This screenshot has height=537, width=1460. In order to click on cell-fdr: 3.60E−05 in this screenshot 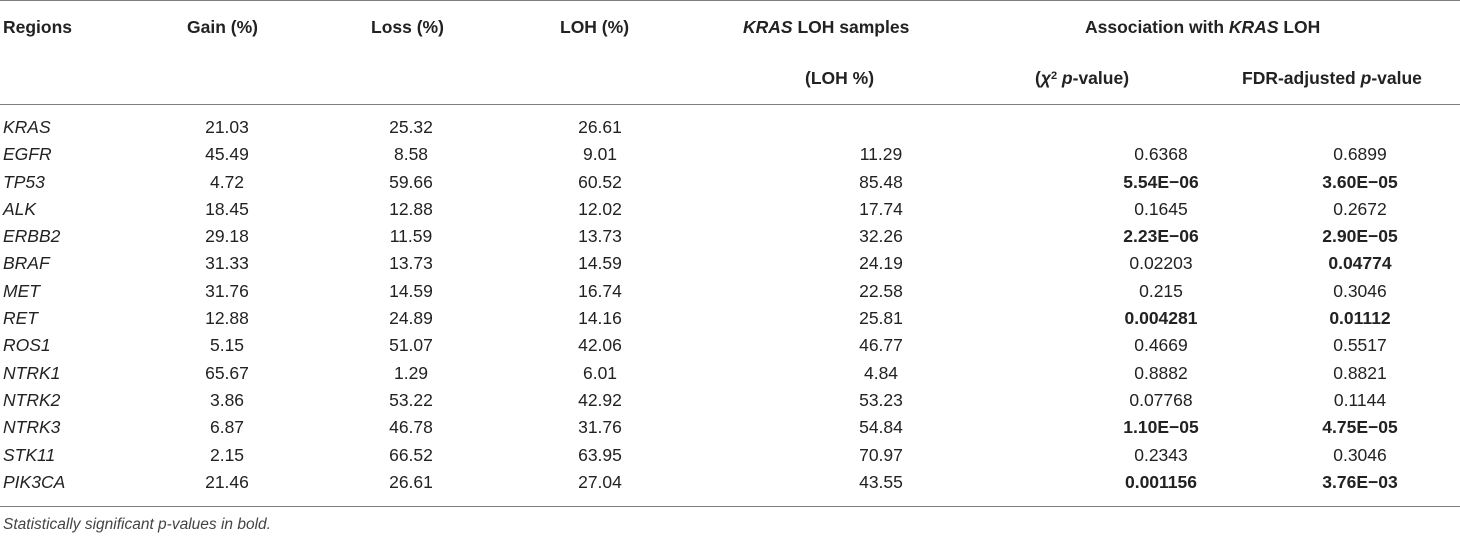, I will do `click(1360, 181)`.